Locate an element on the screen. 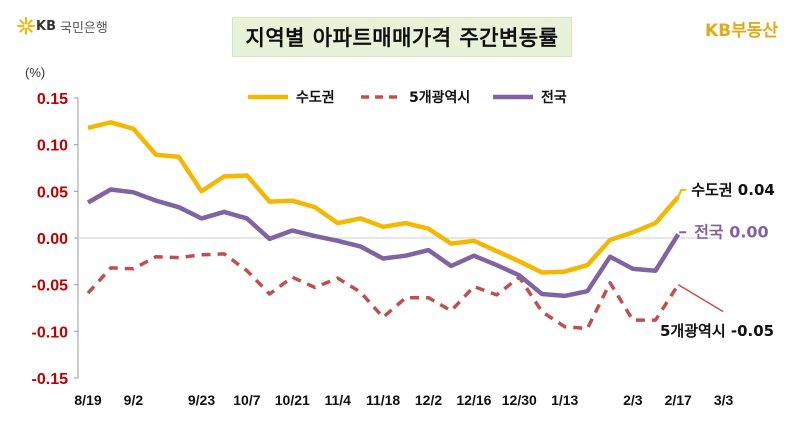  y-tick-label: -0.10 is located at coordinates (50, 332).